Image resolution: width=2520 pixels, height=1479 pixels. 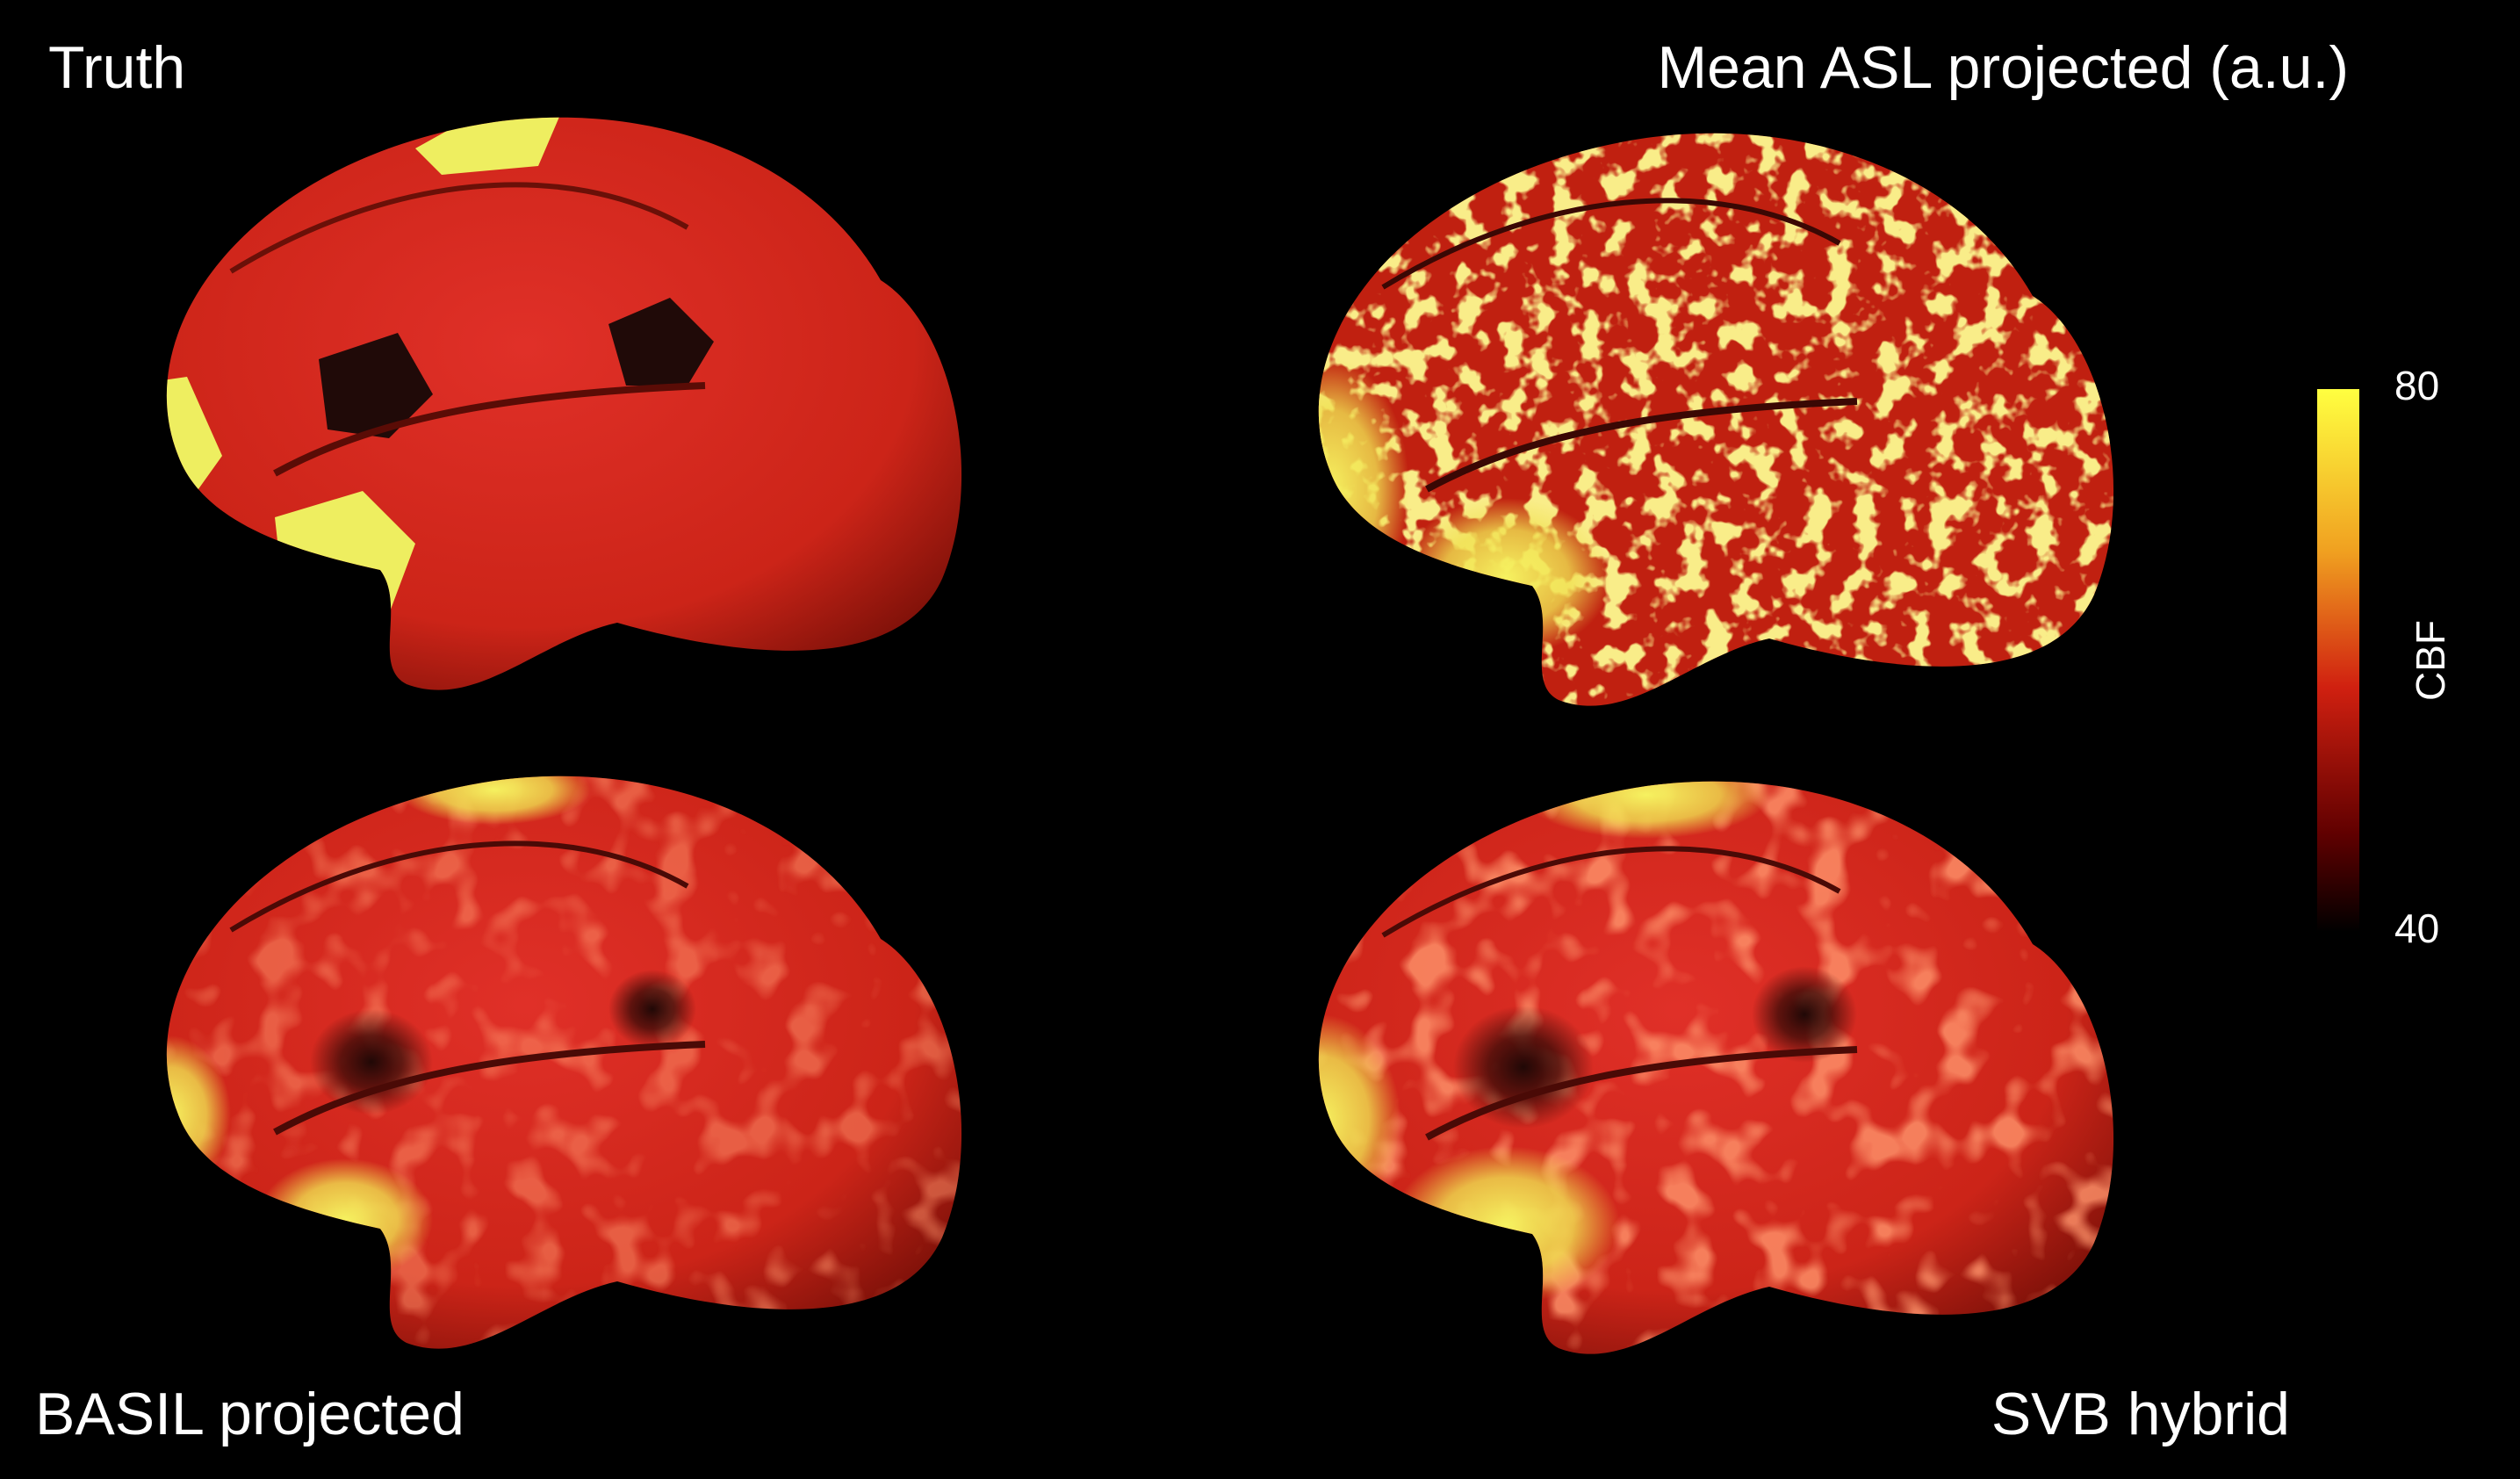 I want to click on panel-title: SVB hybrid, so click(x=2140, y=1414).